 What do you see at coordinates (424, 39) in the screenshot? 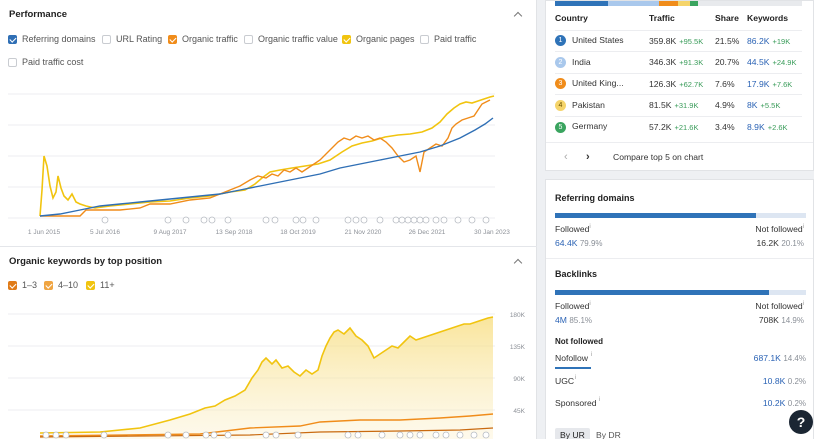
I see `paid-traffic-checkbox` at bounding box center [424, 39].